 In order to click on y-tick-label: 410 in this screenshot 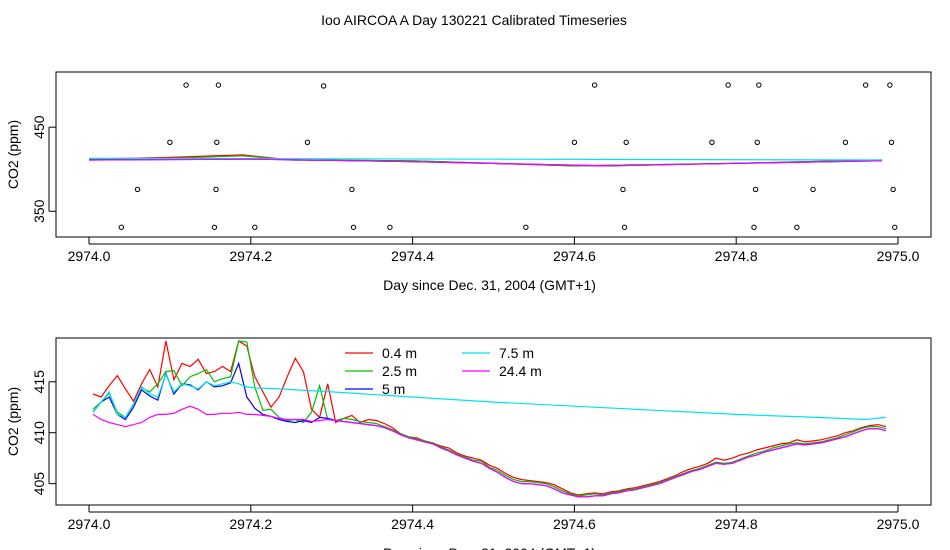, I will do `click(39, 433)`.